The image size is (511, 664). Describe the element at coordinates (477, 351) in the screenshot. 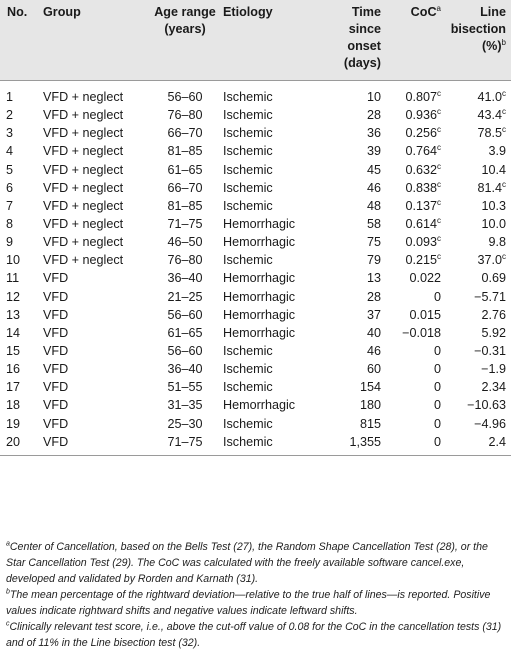

I see `cell-bisection: −0.31` at that location.